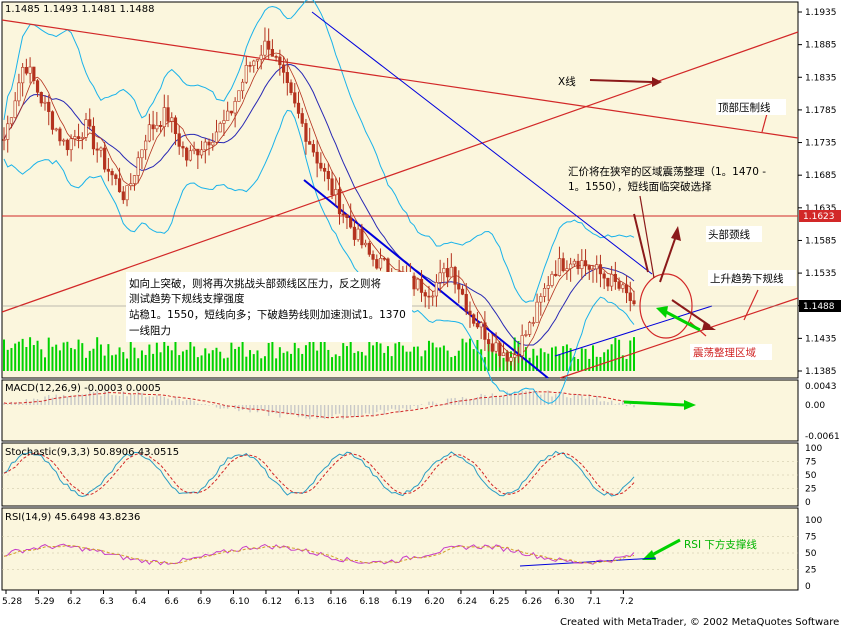 This screenshot has height=630, width=842. I want to click on date-label: 6.30, so click(564, 602).